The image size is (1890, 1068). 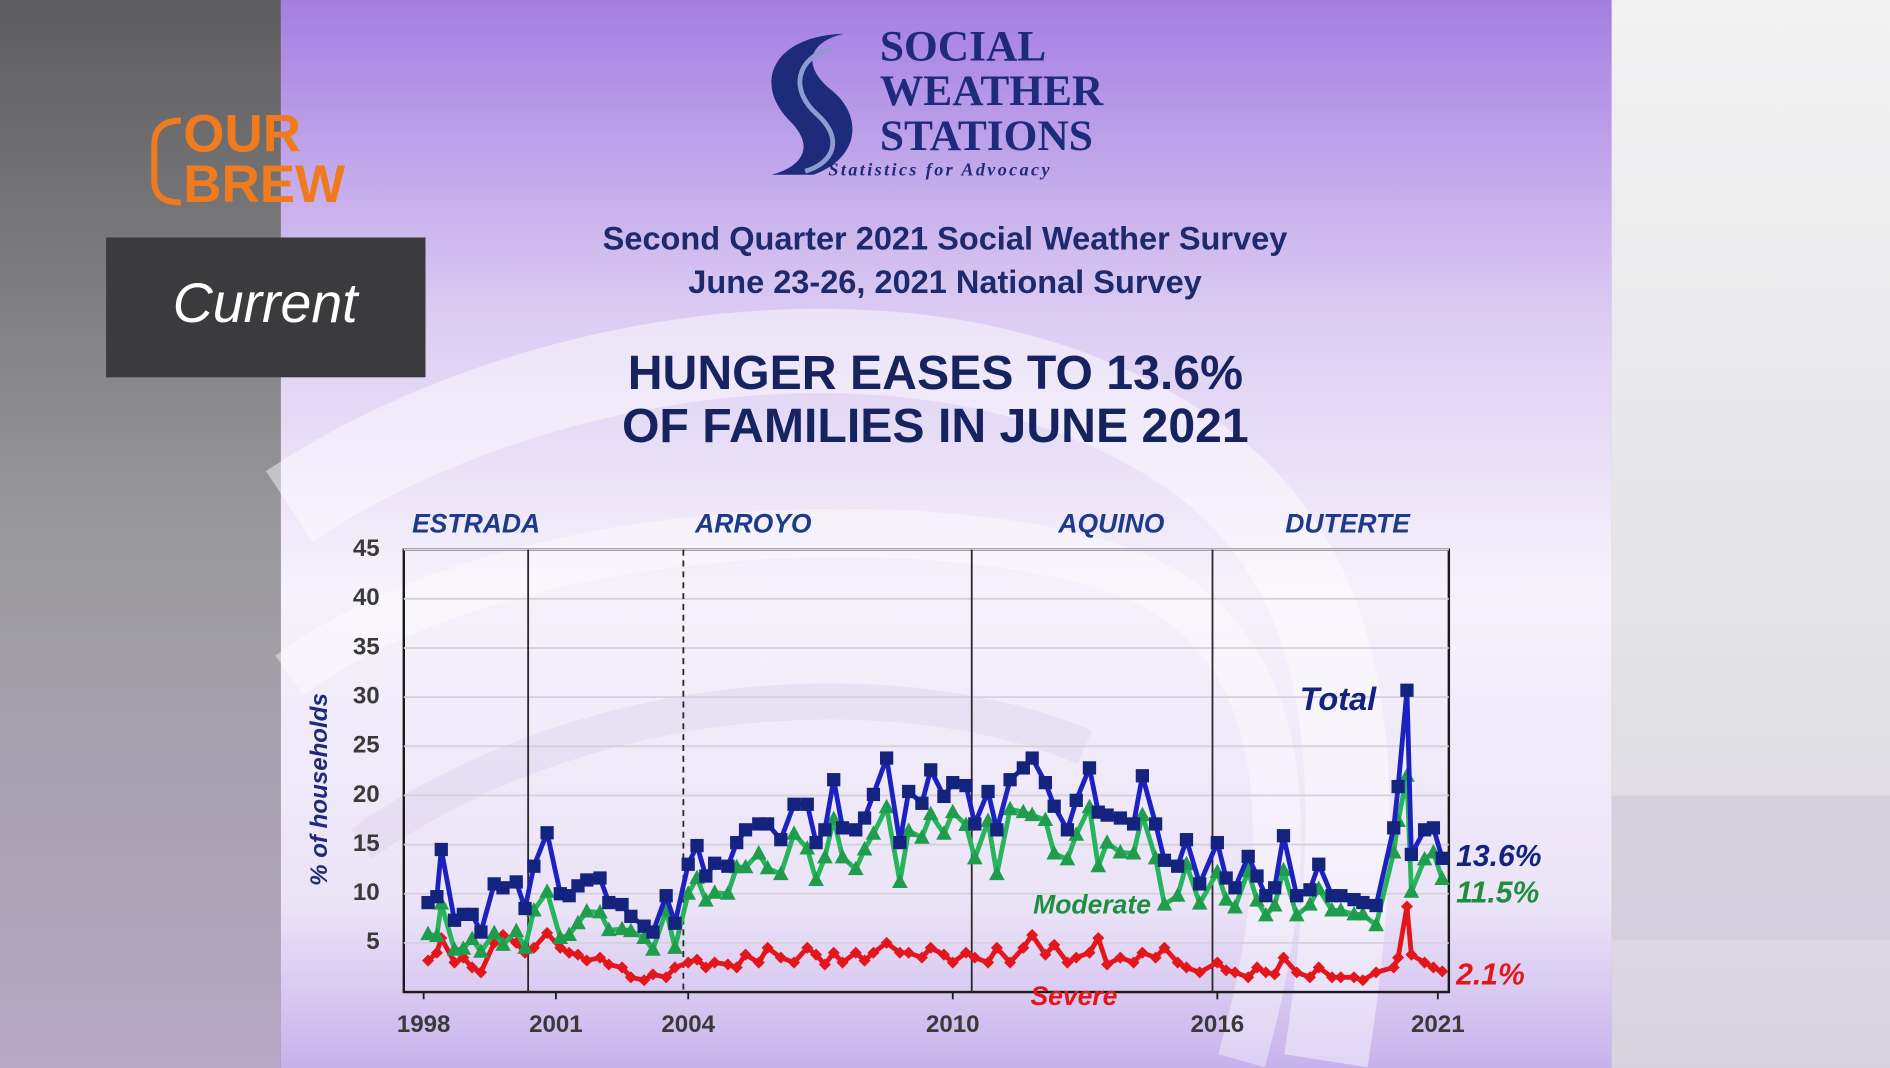 I want to click on logo-tagline: Statistics for Advocacy, so click(x=939, y=169).